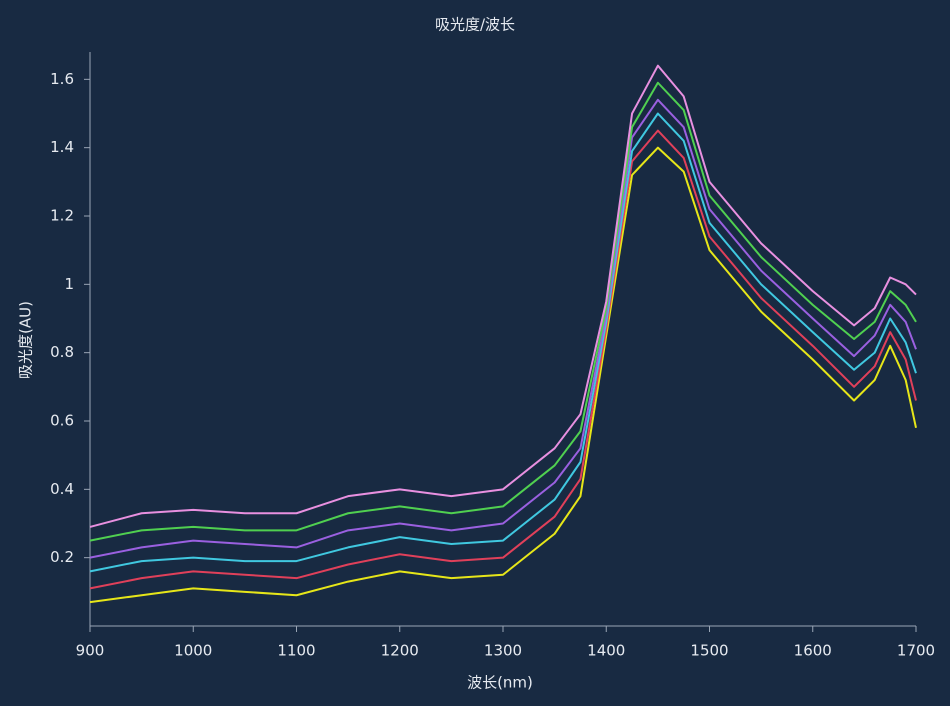  I want to click on y-tick-label: 0.2, so click(62, 557).